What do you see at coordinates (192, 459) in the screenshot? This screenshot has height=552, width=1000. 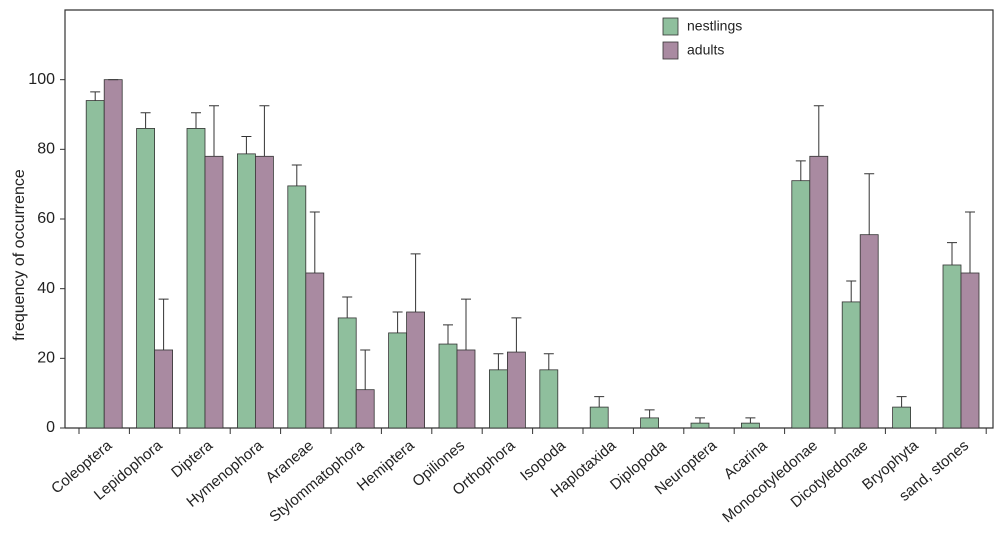 I see `x-tick-label: Diptera` at bounding box center [192, 459].